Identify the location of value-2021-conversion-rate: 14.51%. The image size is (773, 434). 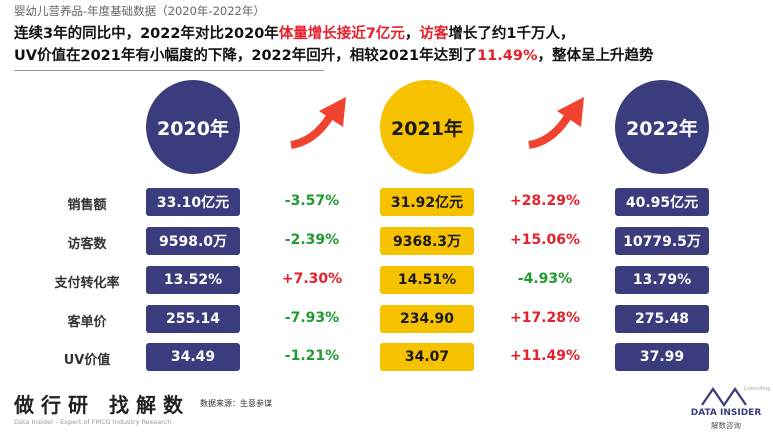
(427, 280).